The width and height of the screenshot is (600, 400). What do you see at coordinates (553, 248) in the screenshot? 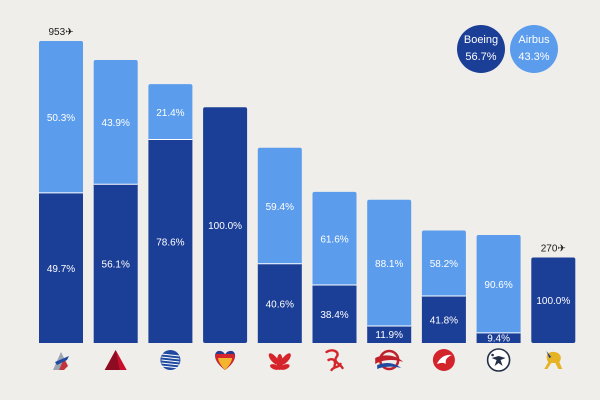
I see `fleet-total-label: 270✈` at bounding box center [553, 248].